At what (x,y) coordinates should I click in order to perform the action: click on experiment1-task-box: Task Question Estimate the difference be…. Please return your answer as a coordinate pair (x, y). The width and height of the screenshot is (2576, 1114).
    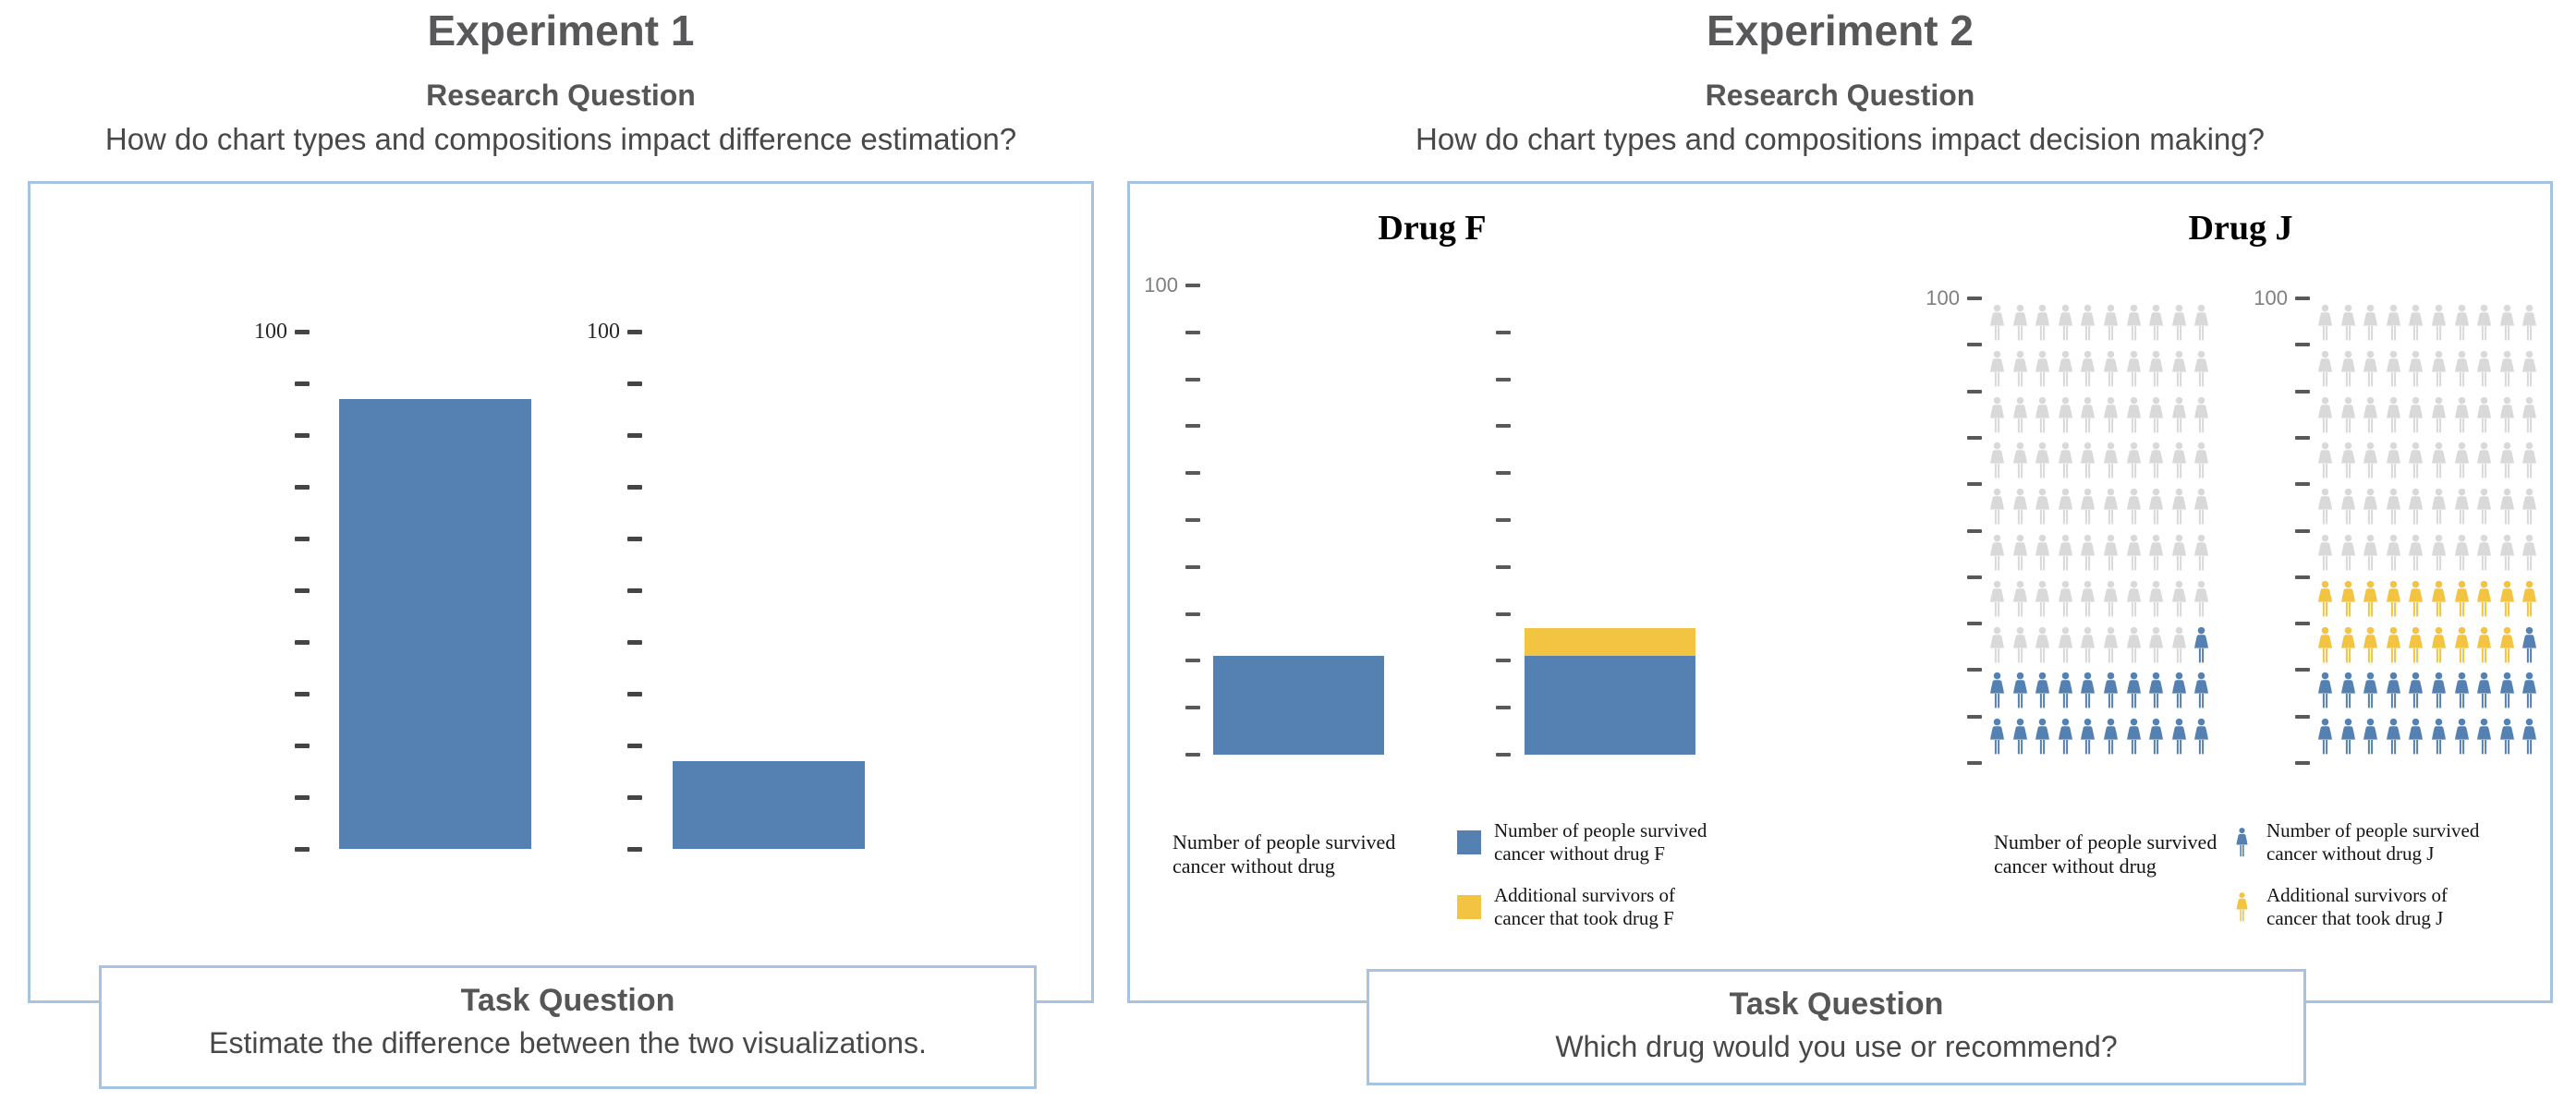
    Looking at the image, I should click on (568, 1027).